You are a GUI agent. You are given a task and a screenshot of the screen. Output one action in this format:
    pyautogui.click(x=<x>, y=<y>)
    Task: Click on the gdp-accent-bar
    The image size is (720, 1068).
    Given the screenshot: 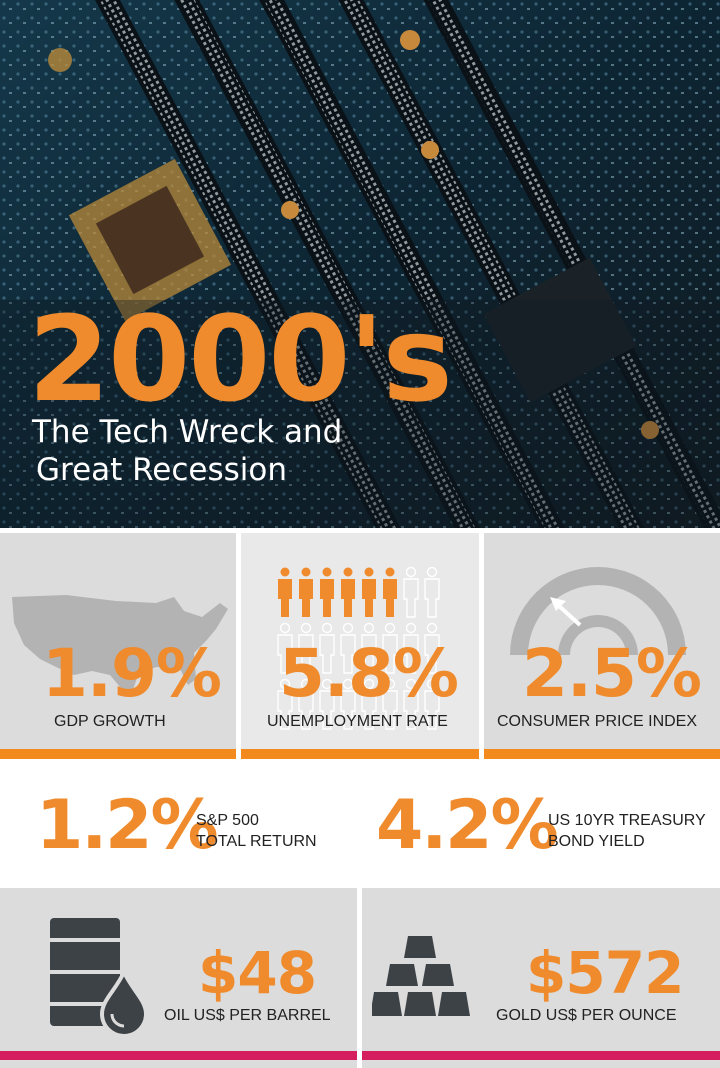 What is the action you would take?
    pyautogui.click(x=118, y=754)
    